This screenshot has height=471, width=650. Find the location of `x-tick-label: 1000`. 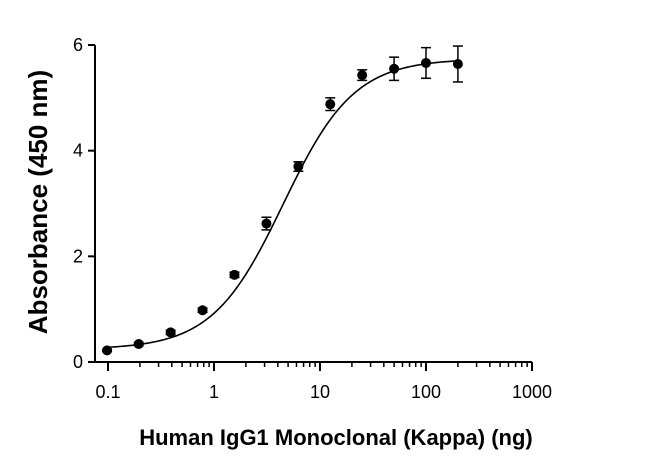

x-tick-label: 1000 is located at coordinates (532, 392).